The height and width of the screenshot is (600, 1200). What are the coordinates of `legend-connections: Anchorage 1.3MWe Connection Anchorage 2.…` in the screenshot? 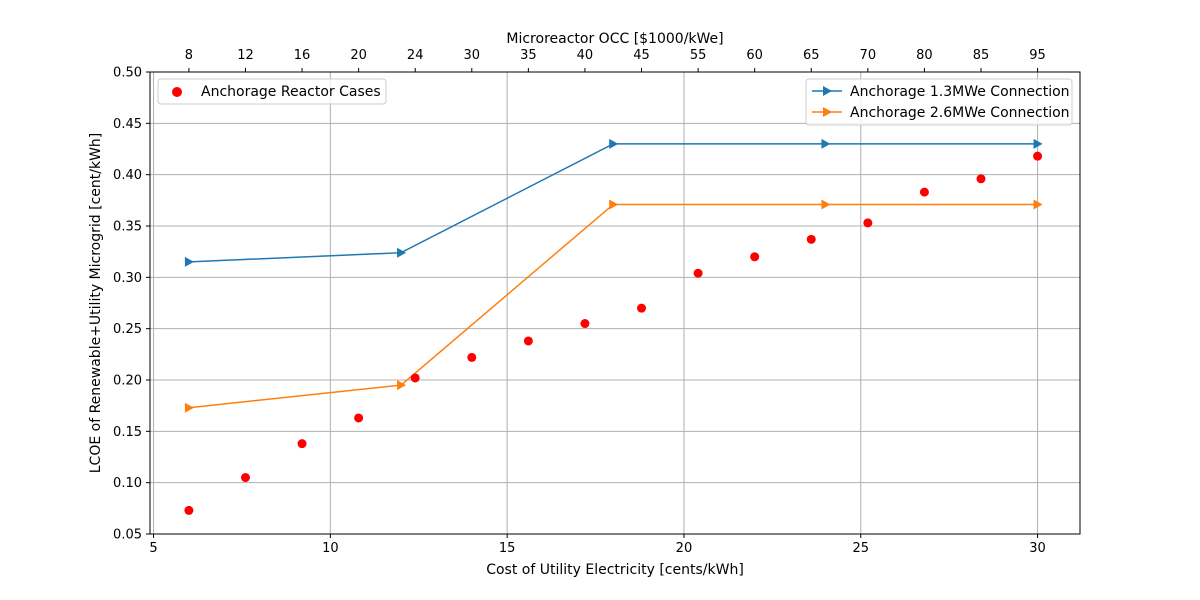 It's located at (939, 102).